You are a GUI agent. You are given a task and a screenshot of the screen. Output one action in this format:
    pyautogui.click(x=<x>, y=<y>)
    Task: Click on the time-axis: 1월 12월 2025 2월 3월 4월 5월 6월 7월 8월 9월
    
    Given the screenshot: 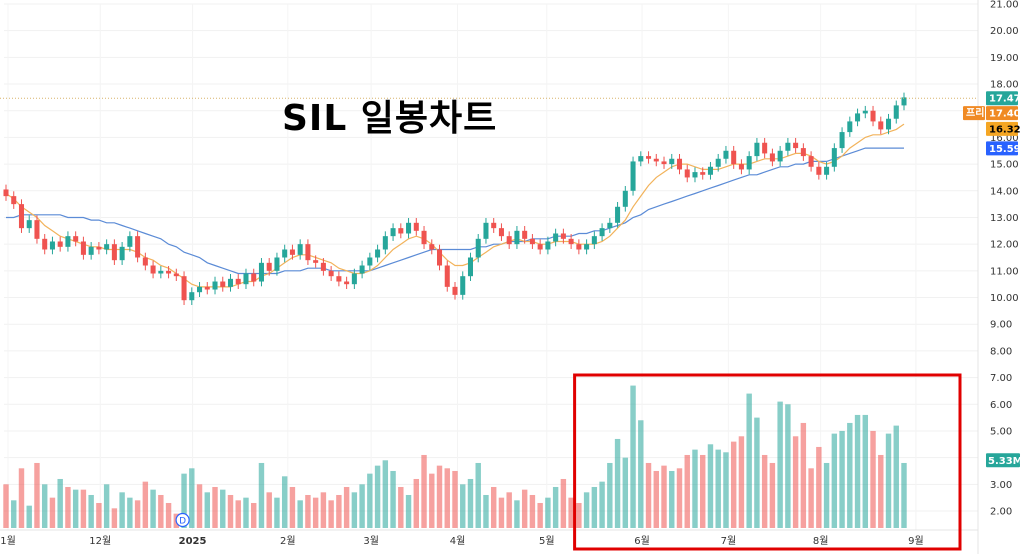 What is the action you would take?
    pyautogui.click(x=461, y=541)
    